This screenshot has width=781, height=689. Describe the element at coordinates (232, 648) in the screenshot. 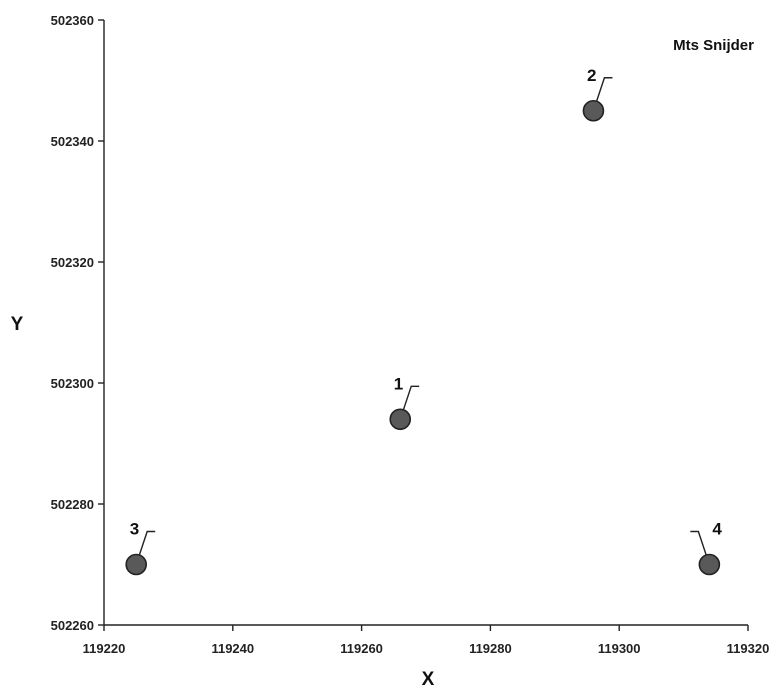

I see `x-tick-label: 119240` at that location.